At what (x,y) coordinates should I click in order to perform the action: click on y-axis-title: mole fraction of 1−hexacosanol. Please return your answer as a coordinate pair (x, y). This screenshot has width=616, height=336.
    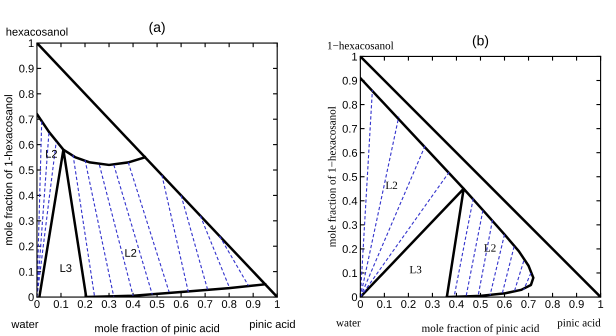
    Looking at the image, I should click on (332, 177).